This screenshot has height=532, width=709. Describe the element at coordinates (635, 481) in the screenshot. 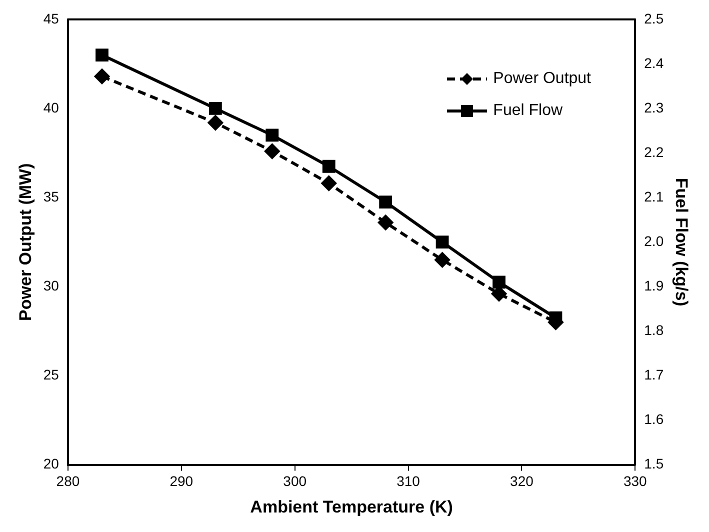

I see `x-tick-label: 330` at that location.